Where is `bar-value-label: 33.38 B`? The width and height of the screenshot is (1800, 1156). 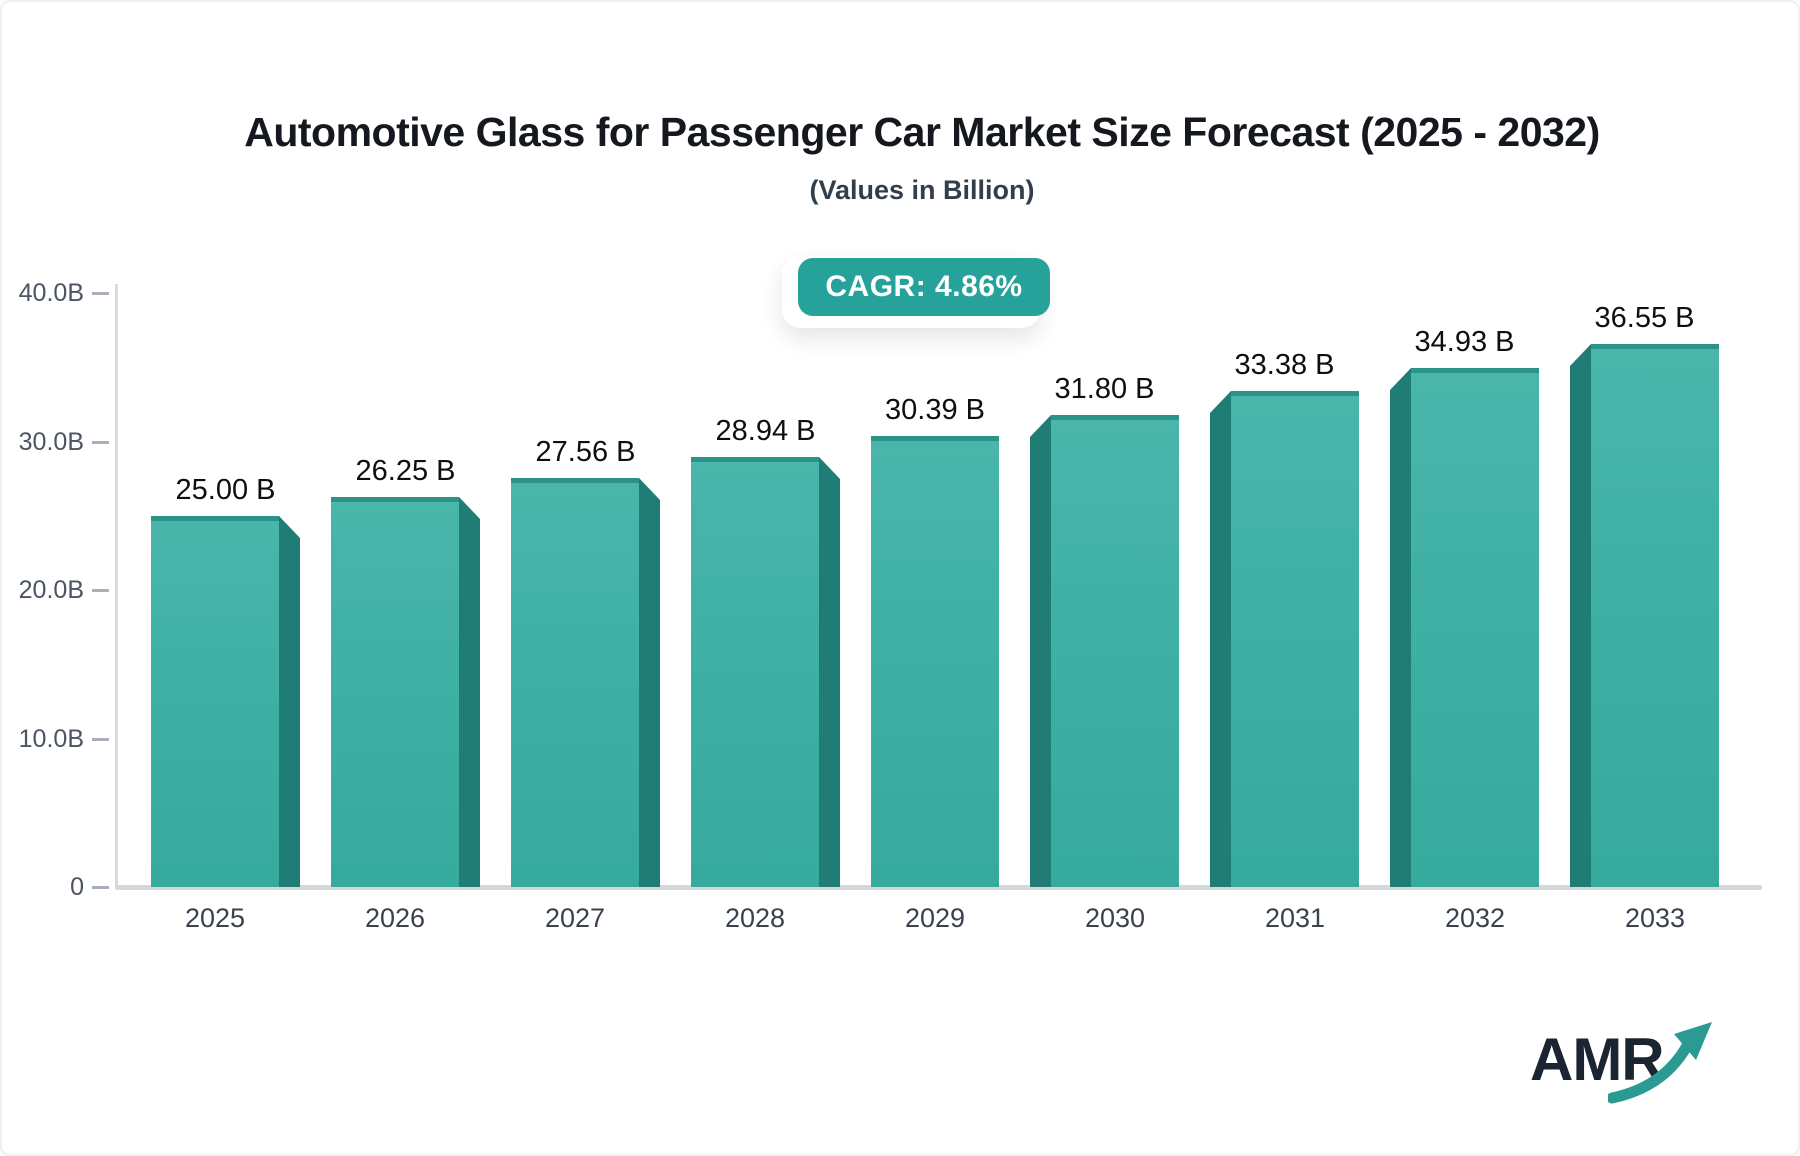
bar-value-label: 33.38 B is located at coordinates (1284, 365).